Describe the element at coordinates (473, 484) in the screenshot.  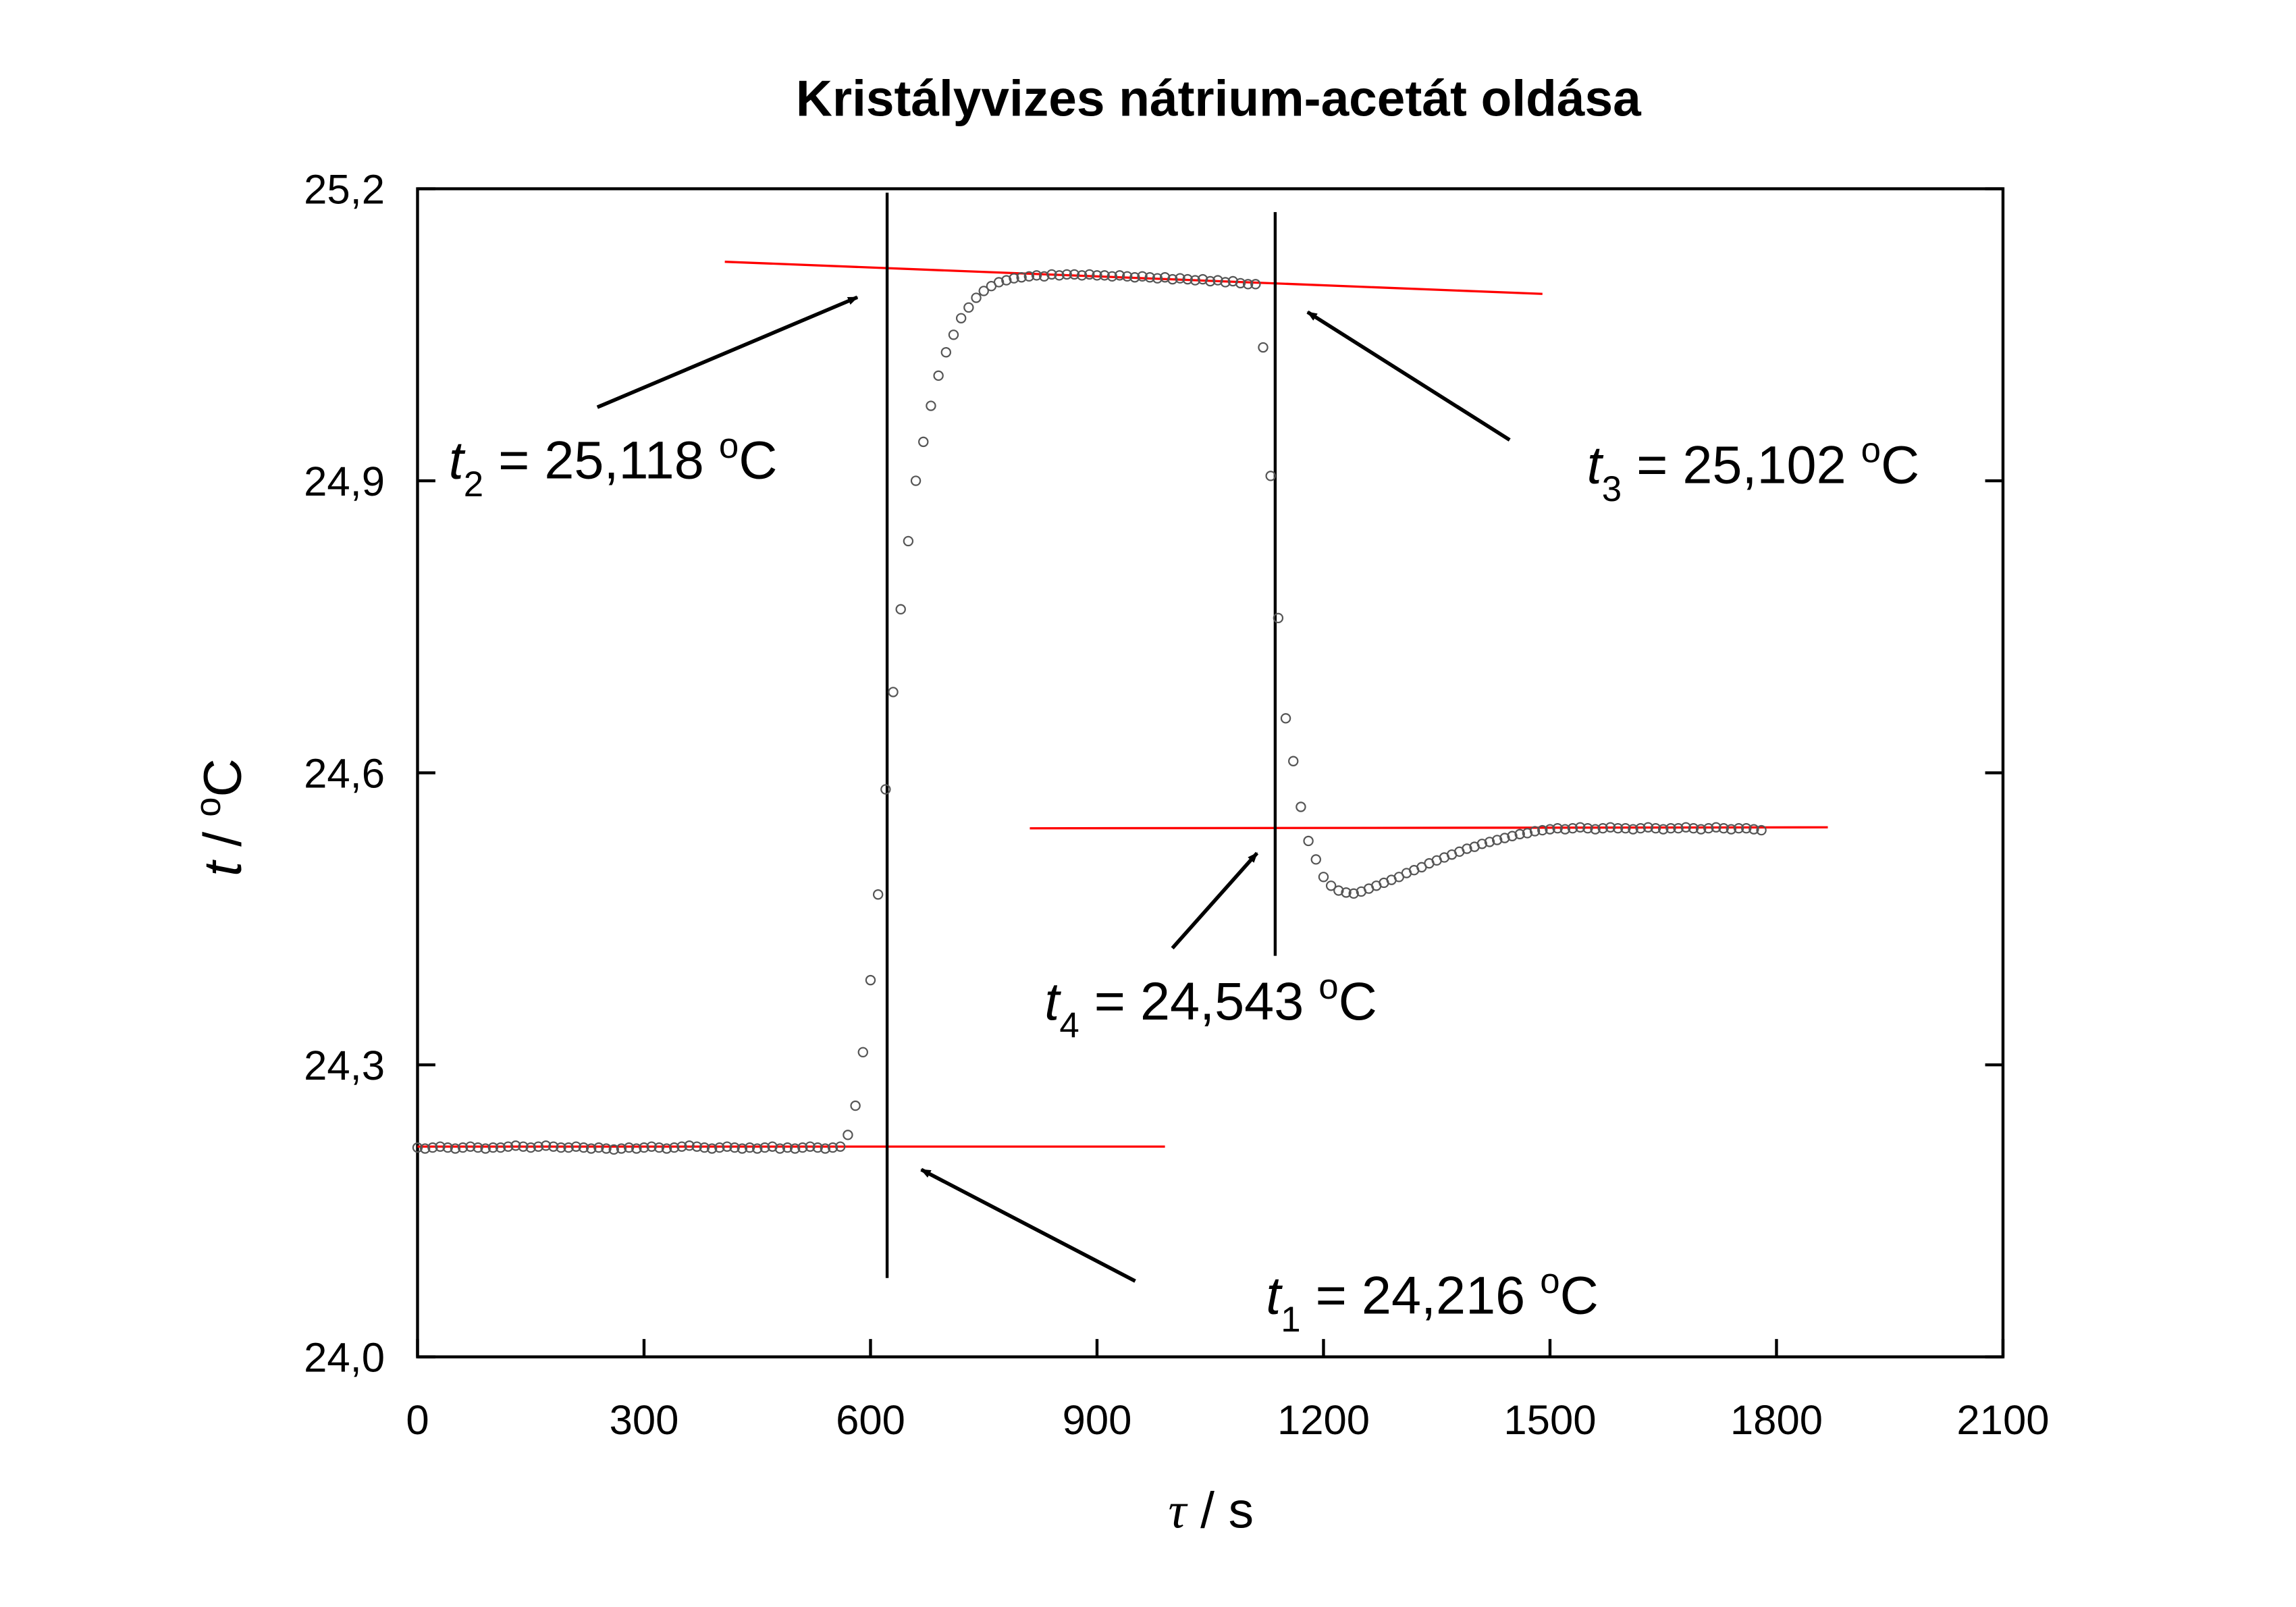
I see `annotation-subscript: 2` at that location.